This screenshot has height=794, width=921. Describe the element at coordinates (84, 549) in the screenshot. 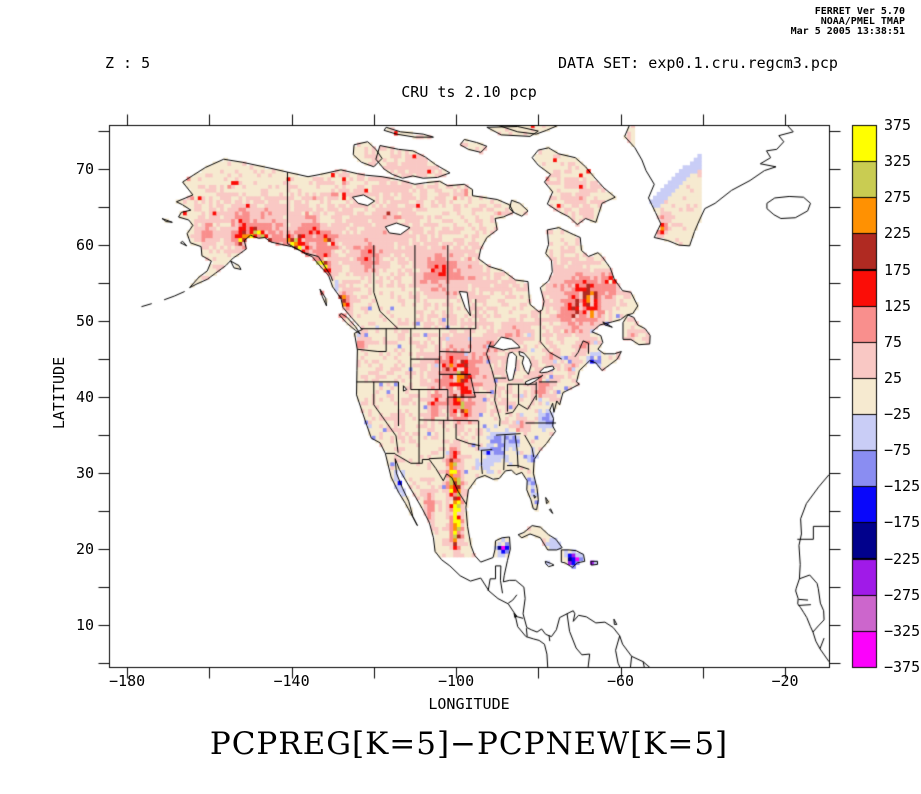

I see `y-tick-label: 20` at that location.